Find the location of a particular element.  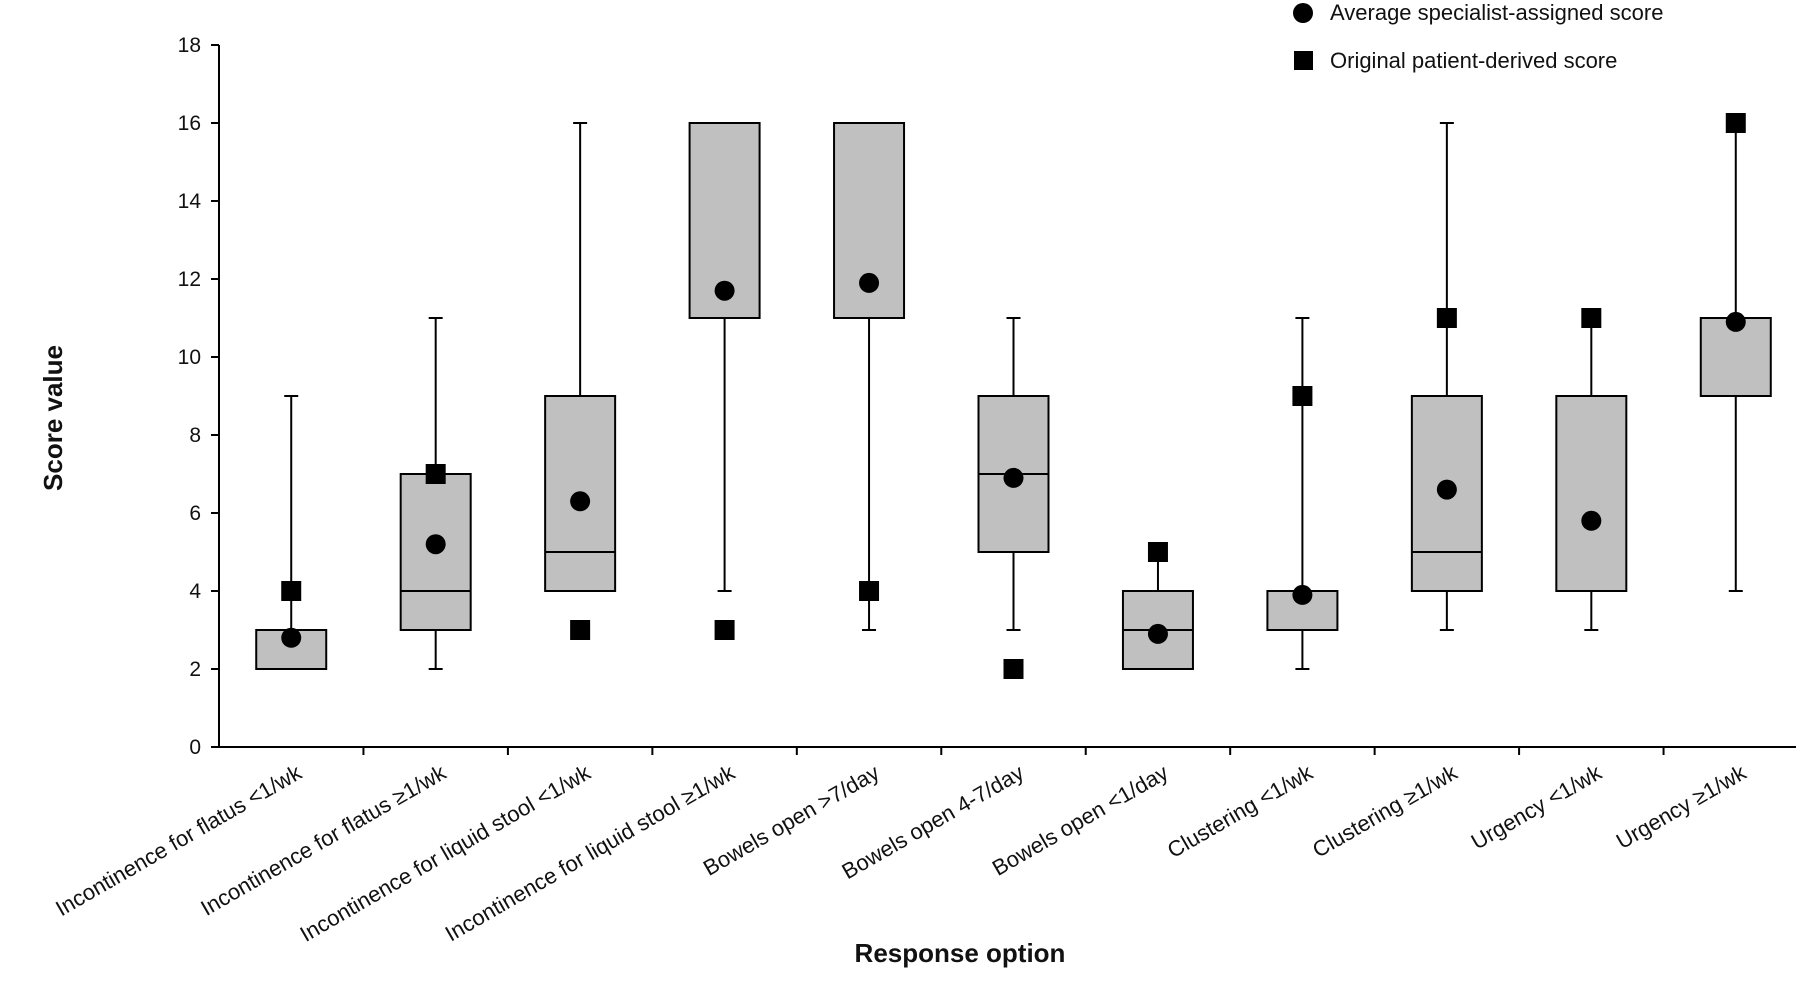

category-label: Incontinence for liquid stool <1/wk is located at coordinates (446, 853).